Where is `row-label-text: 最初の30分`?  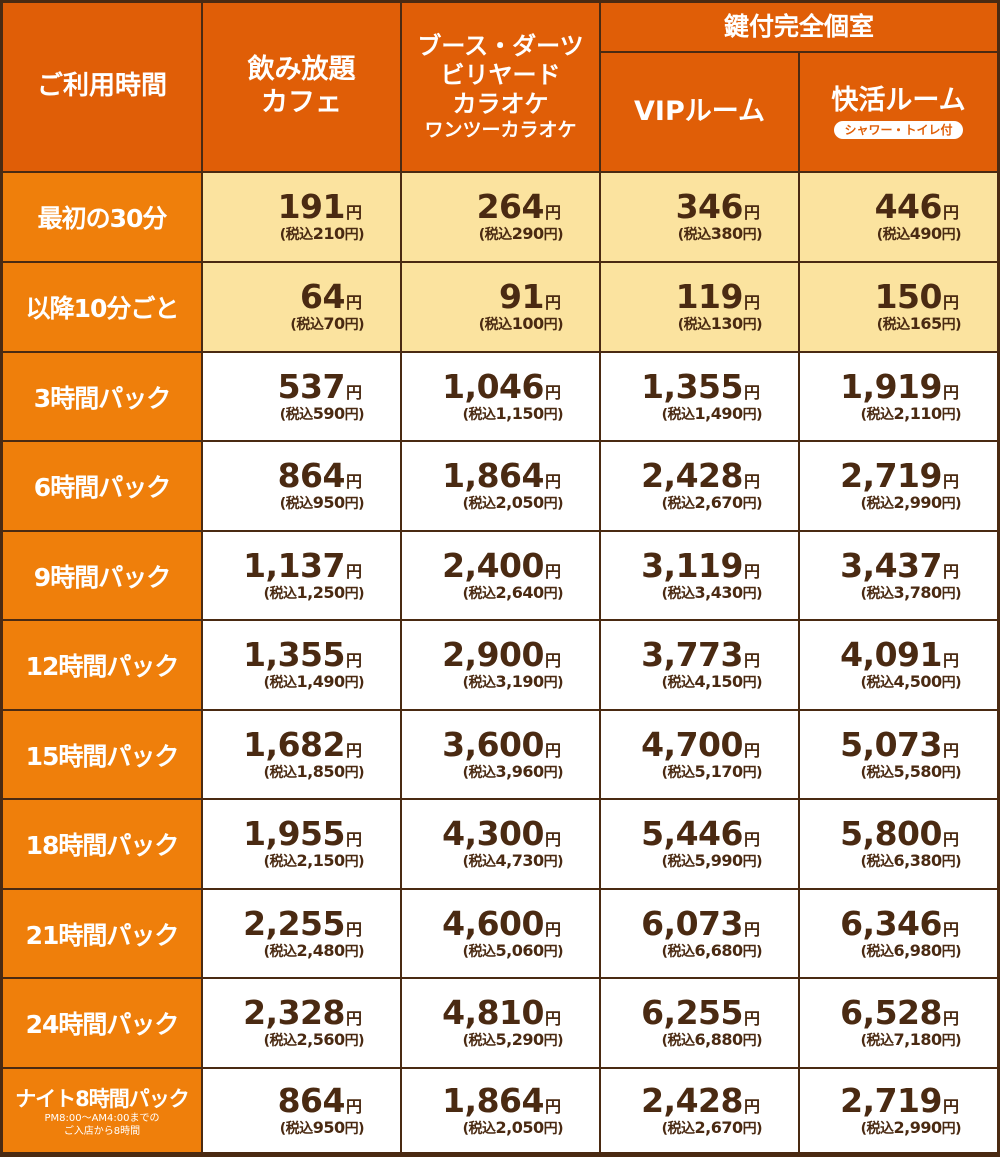 row-label-text: 最初の30分 is located at coordinates (102, 218).